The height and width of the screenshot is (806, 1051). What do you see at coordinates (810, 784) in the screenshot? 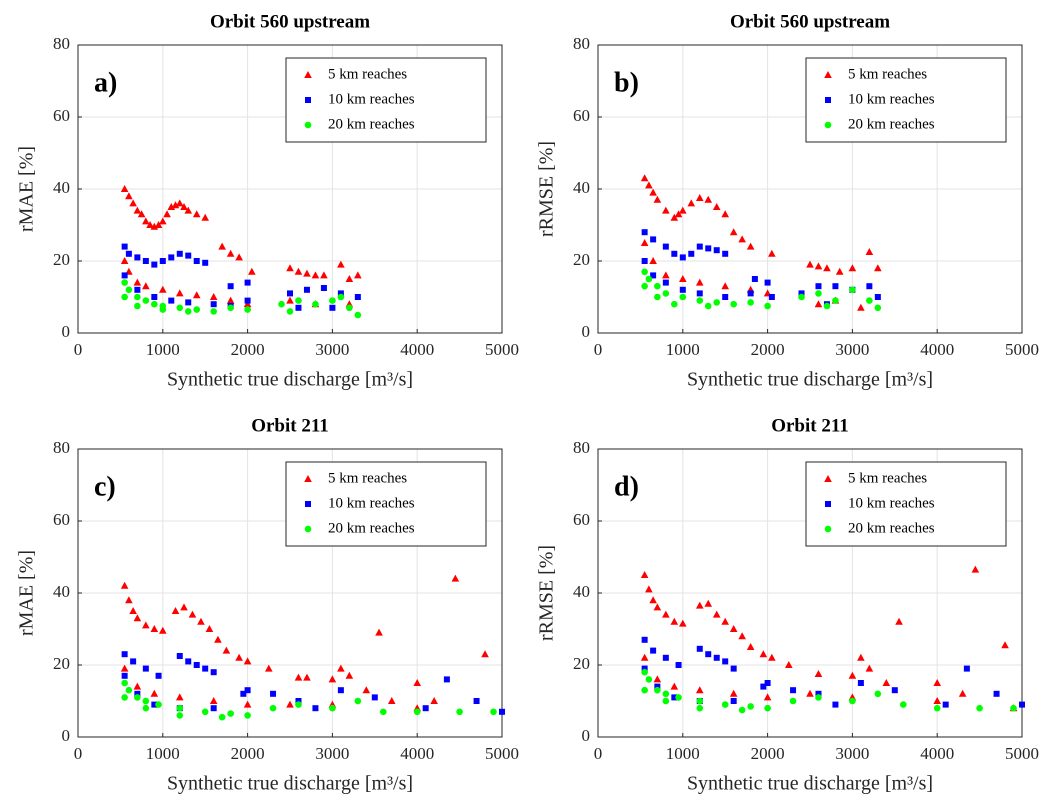
I see `x-axis-label: Synthetic true discharge [m³/s]` at bounding box center [810, 784].